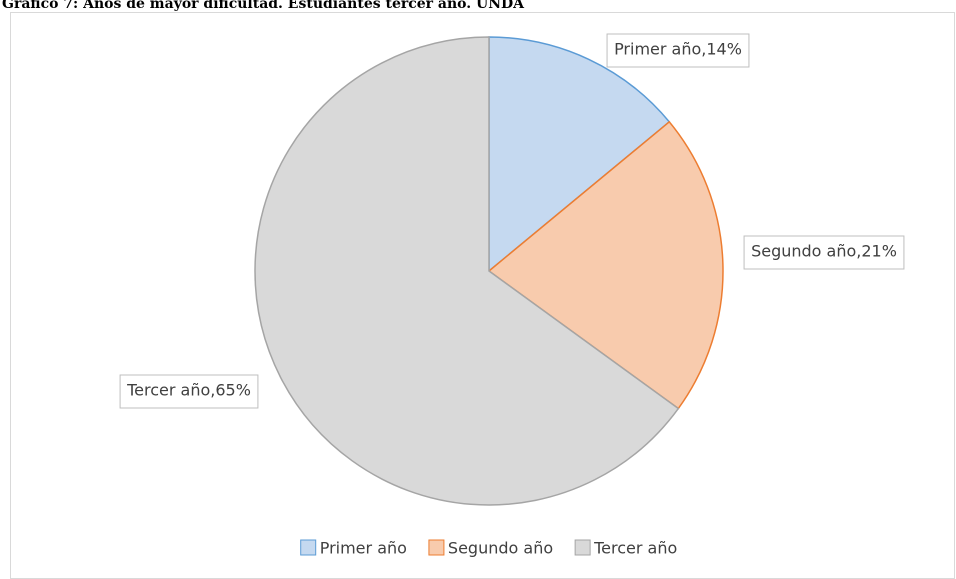 The width and height of the screenshot is (956, 579). I want to click on data-label: Segundo año,21%, so click(824, 251).